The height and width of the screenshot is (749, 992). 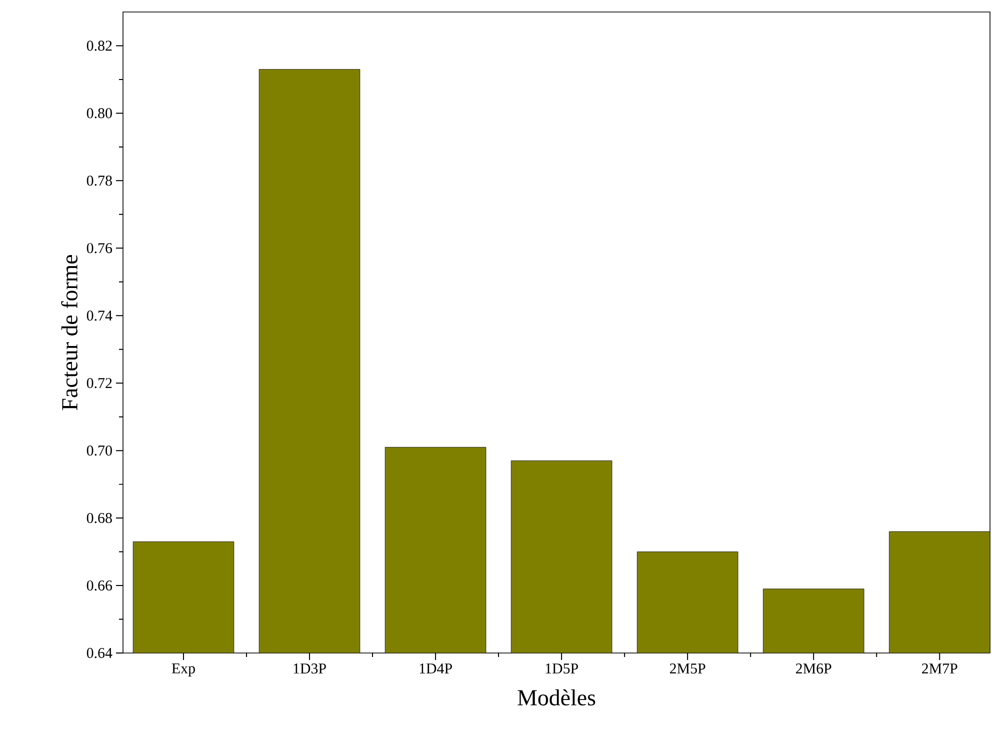 I want to click on y-tick-label: 0.82, so click(x=99, y=45).